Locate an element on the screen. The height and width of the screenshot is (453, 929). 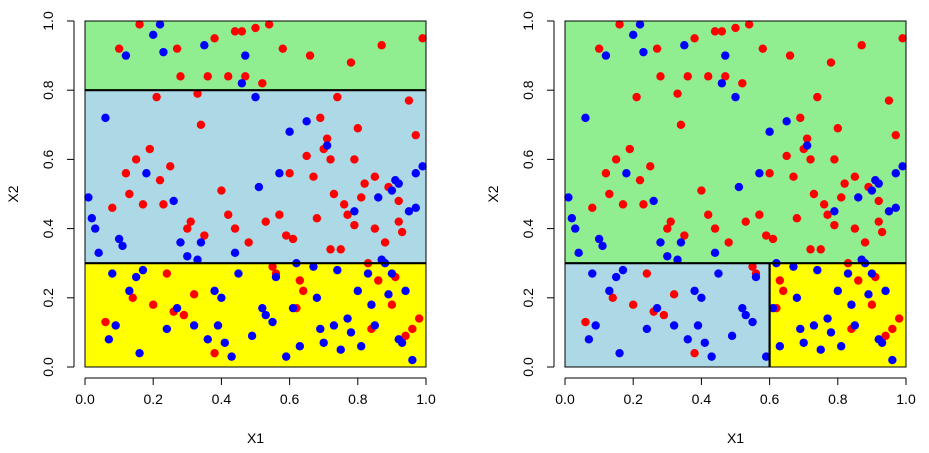
y-tick-label-0: 0.0 is located at coordinates (48, 367).